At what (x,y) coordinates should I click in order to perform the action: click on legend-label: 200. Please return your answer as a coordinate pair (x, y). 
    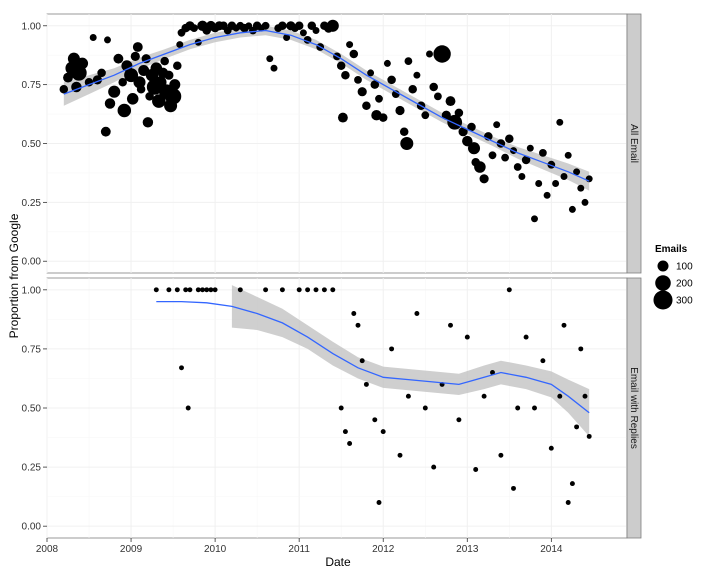
    Looking at the image, I should click on (684, 284).